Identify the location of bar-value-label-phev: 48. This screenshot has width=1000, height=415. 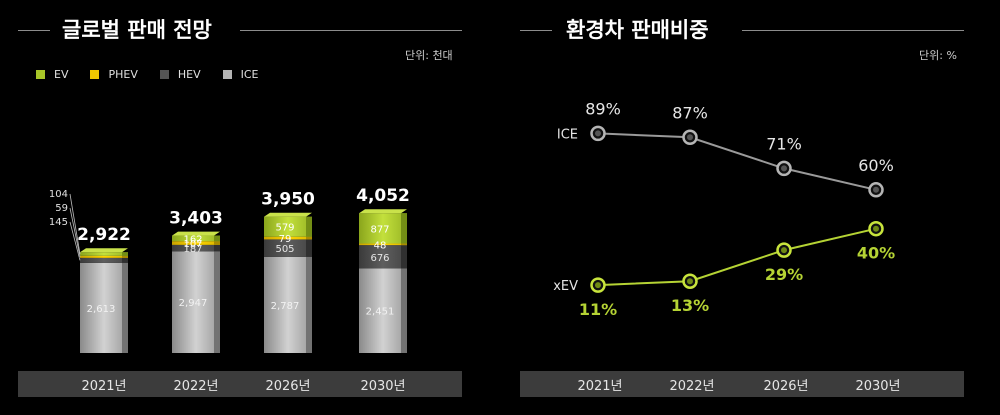
(380, 245).